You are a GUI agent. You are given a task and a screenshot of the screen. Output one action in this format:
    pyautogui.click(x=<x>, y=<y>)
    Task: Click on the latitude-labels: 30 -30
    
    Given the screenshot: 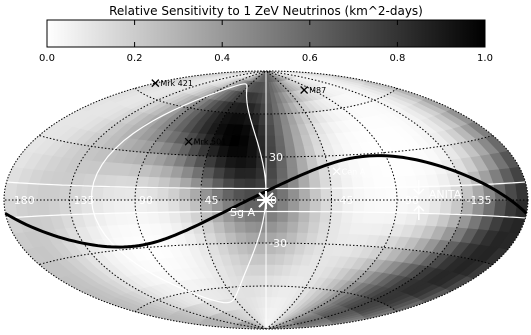 What is the action you would take?
    pyautogui.click(x=278, y=200)
    